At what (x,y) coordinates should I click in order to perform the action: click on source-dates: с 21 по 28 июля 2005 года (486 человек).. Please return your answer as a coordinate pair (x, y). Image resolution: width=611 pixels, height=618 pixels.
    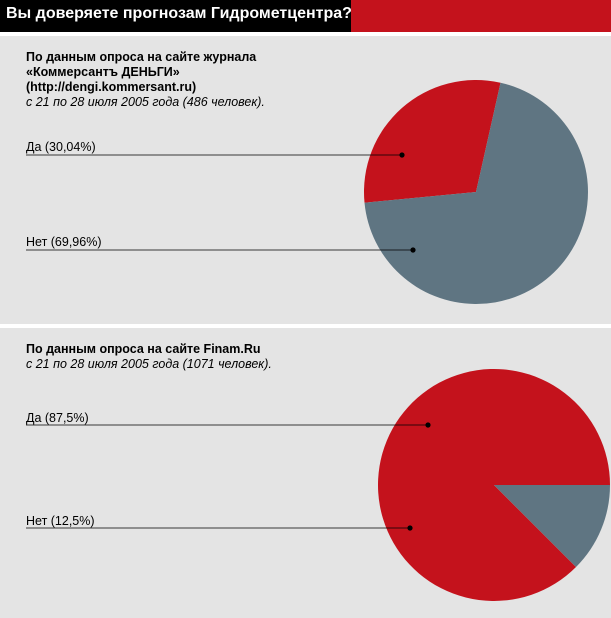
    Looking at the image, I should click on (145, 102).